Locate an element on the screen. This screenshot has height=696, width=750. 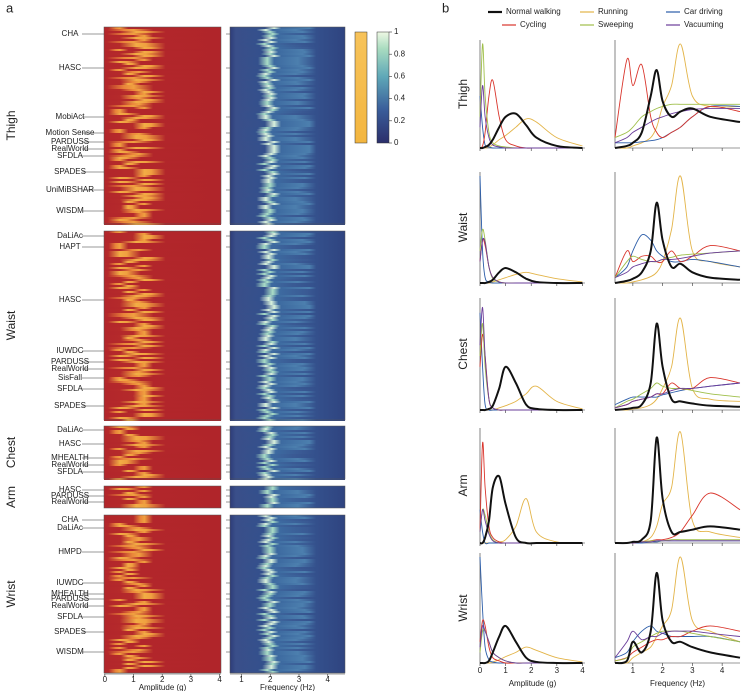
legend-label: Car driving is located at coordinates (703, 11).